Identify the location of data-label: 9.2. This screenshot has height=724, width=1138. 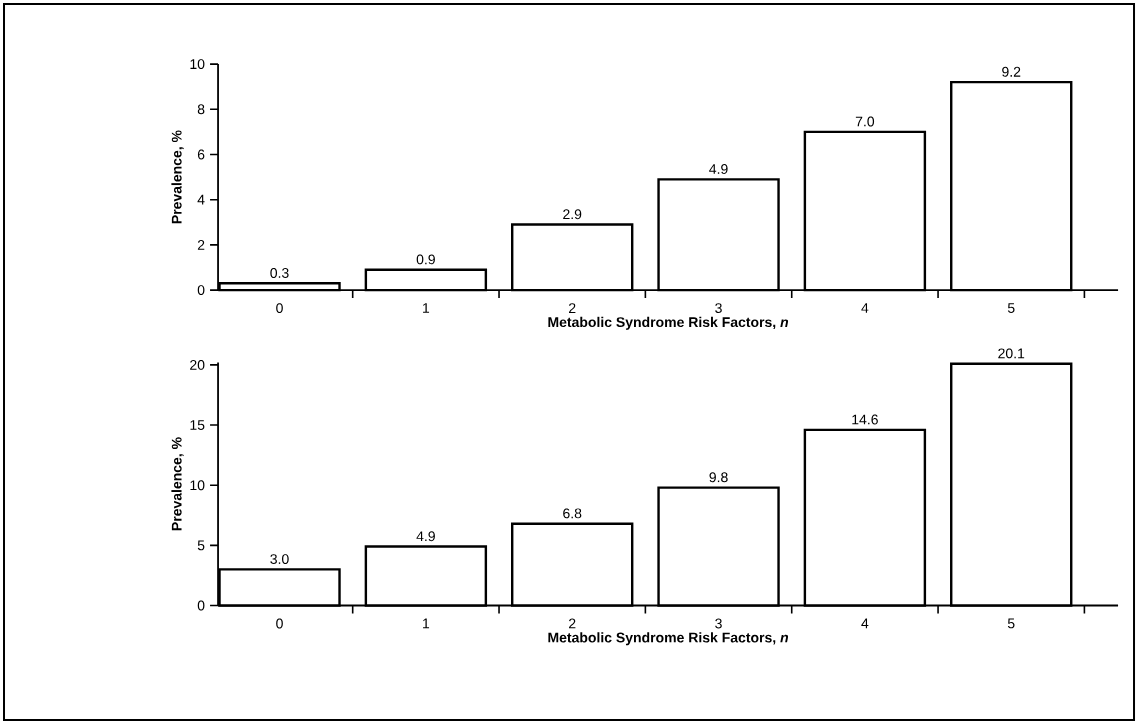
(1011, 71).